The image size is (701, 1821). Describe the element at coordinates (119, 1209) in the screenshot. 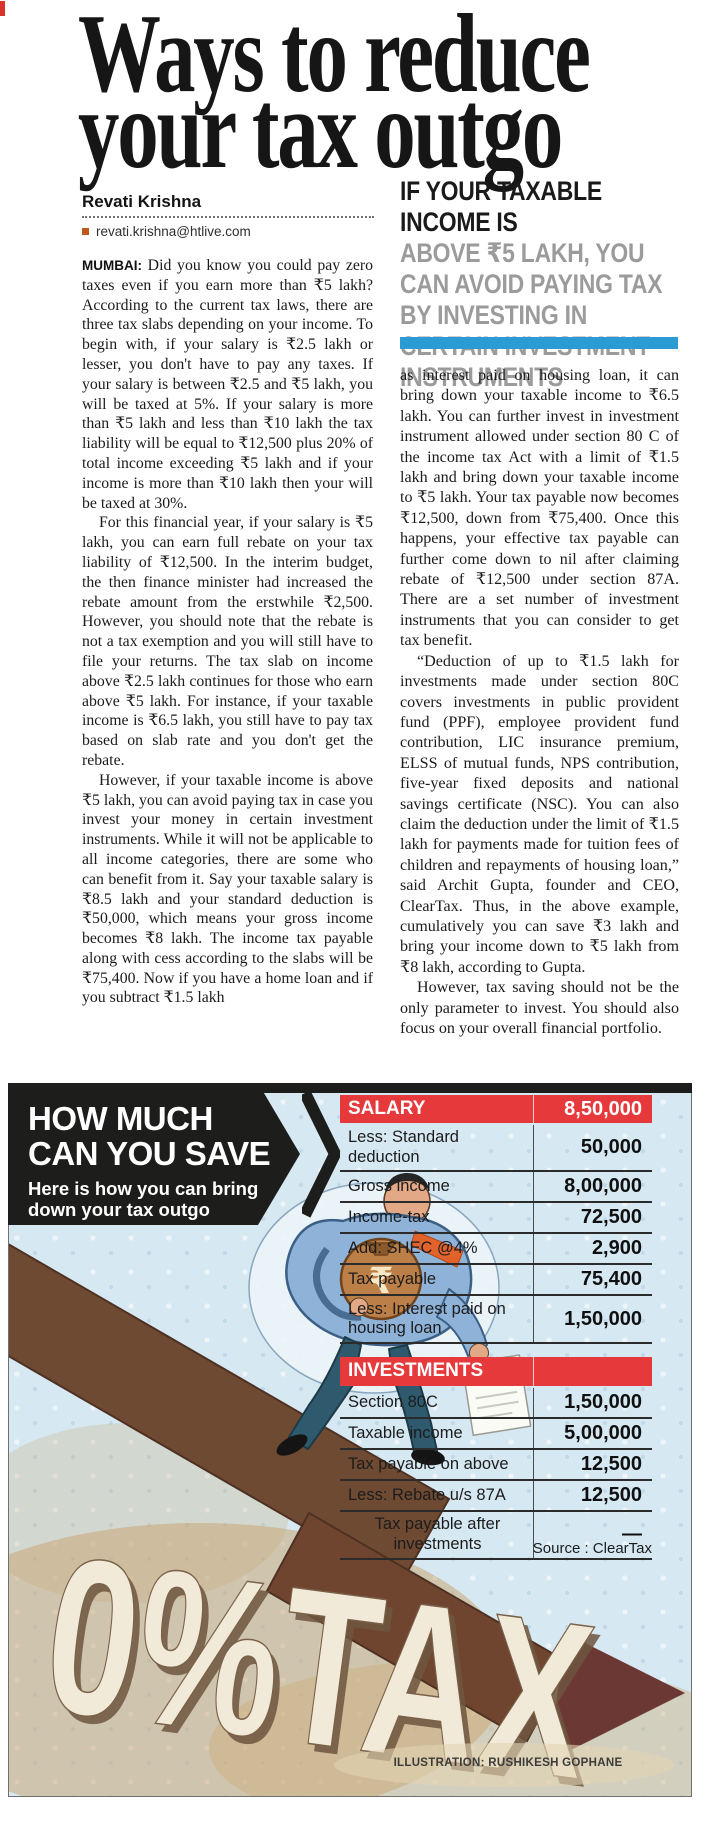

I see `banner-subheading-line-2: down your tax outgo` at that location.